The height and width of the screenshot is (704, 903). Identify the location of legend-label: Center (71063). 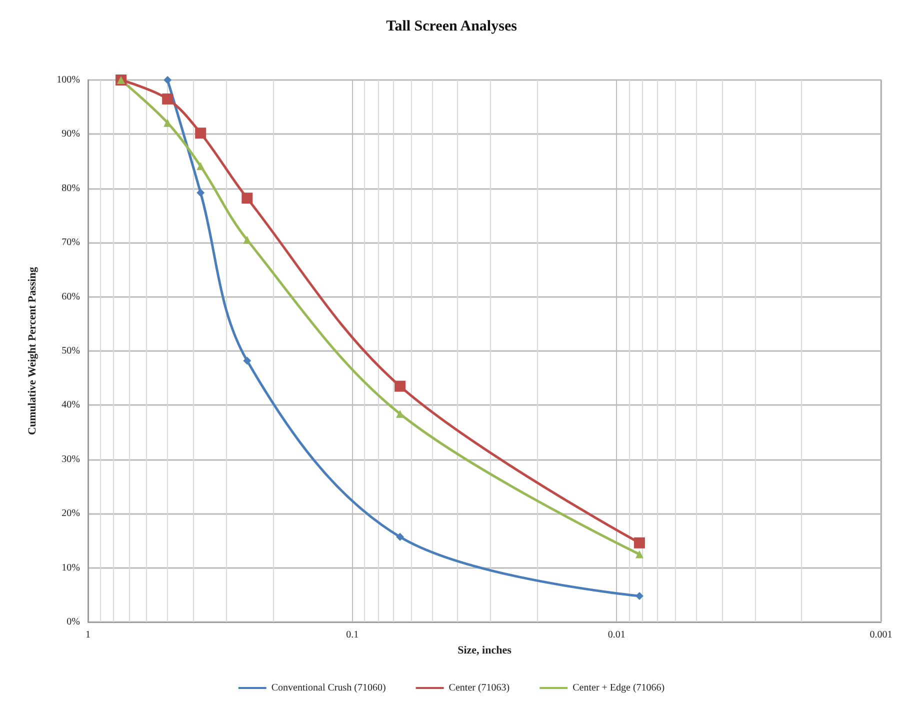
(479, 688).